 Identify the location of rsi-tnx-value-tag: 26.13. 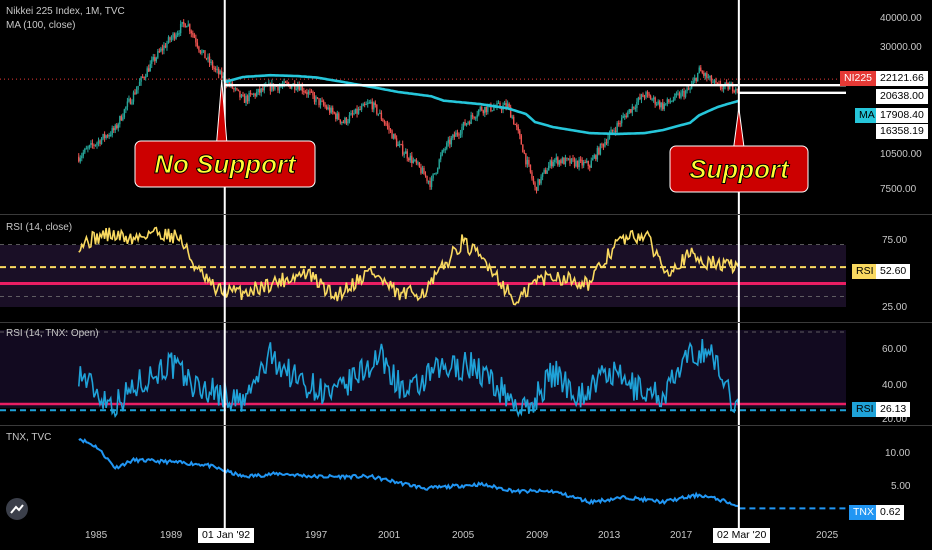
(893, 409).